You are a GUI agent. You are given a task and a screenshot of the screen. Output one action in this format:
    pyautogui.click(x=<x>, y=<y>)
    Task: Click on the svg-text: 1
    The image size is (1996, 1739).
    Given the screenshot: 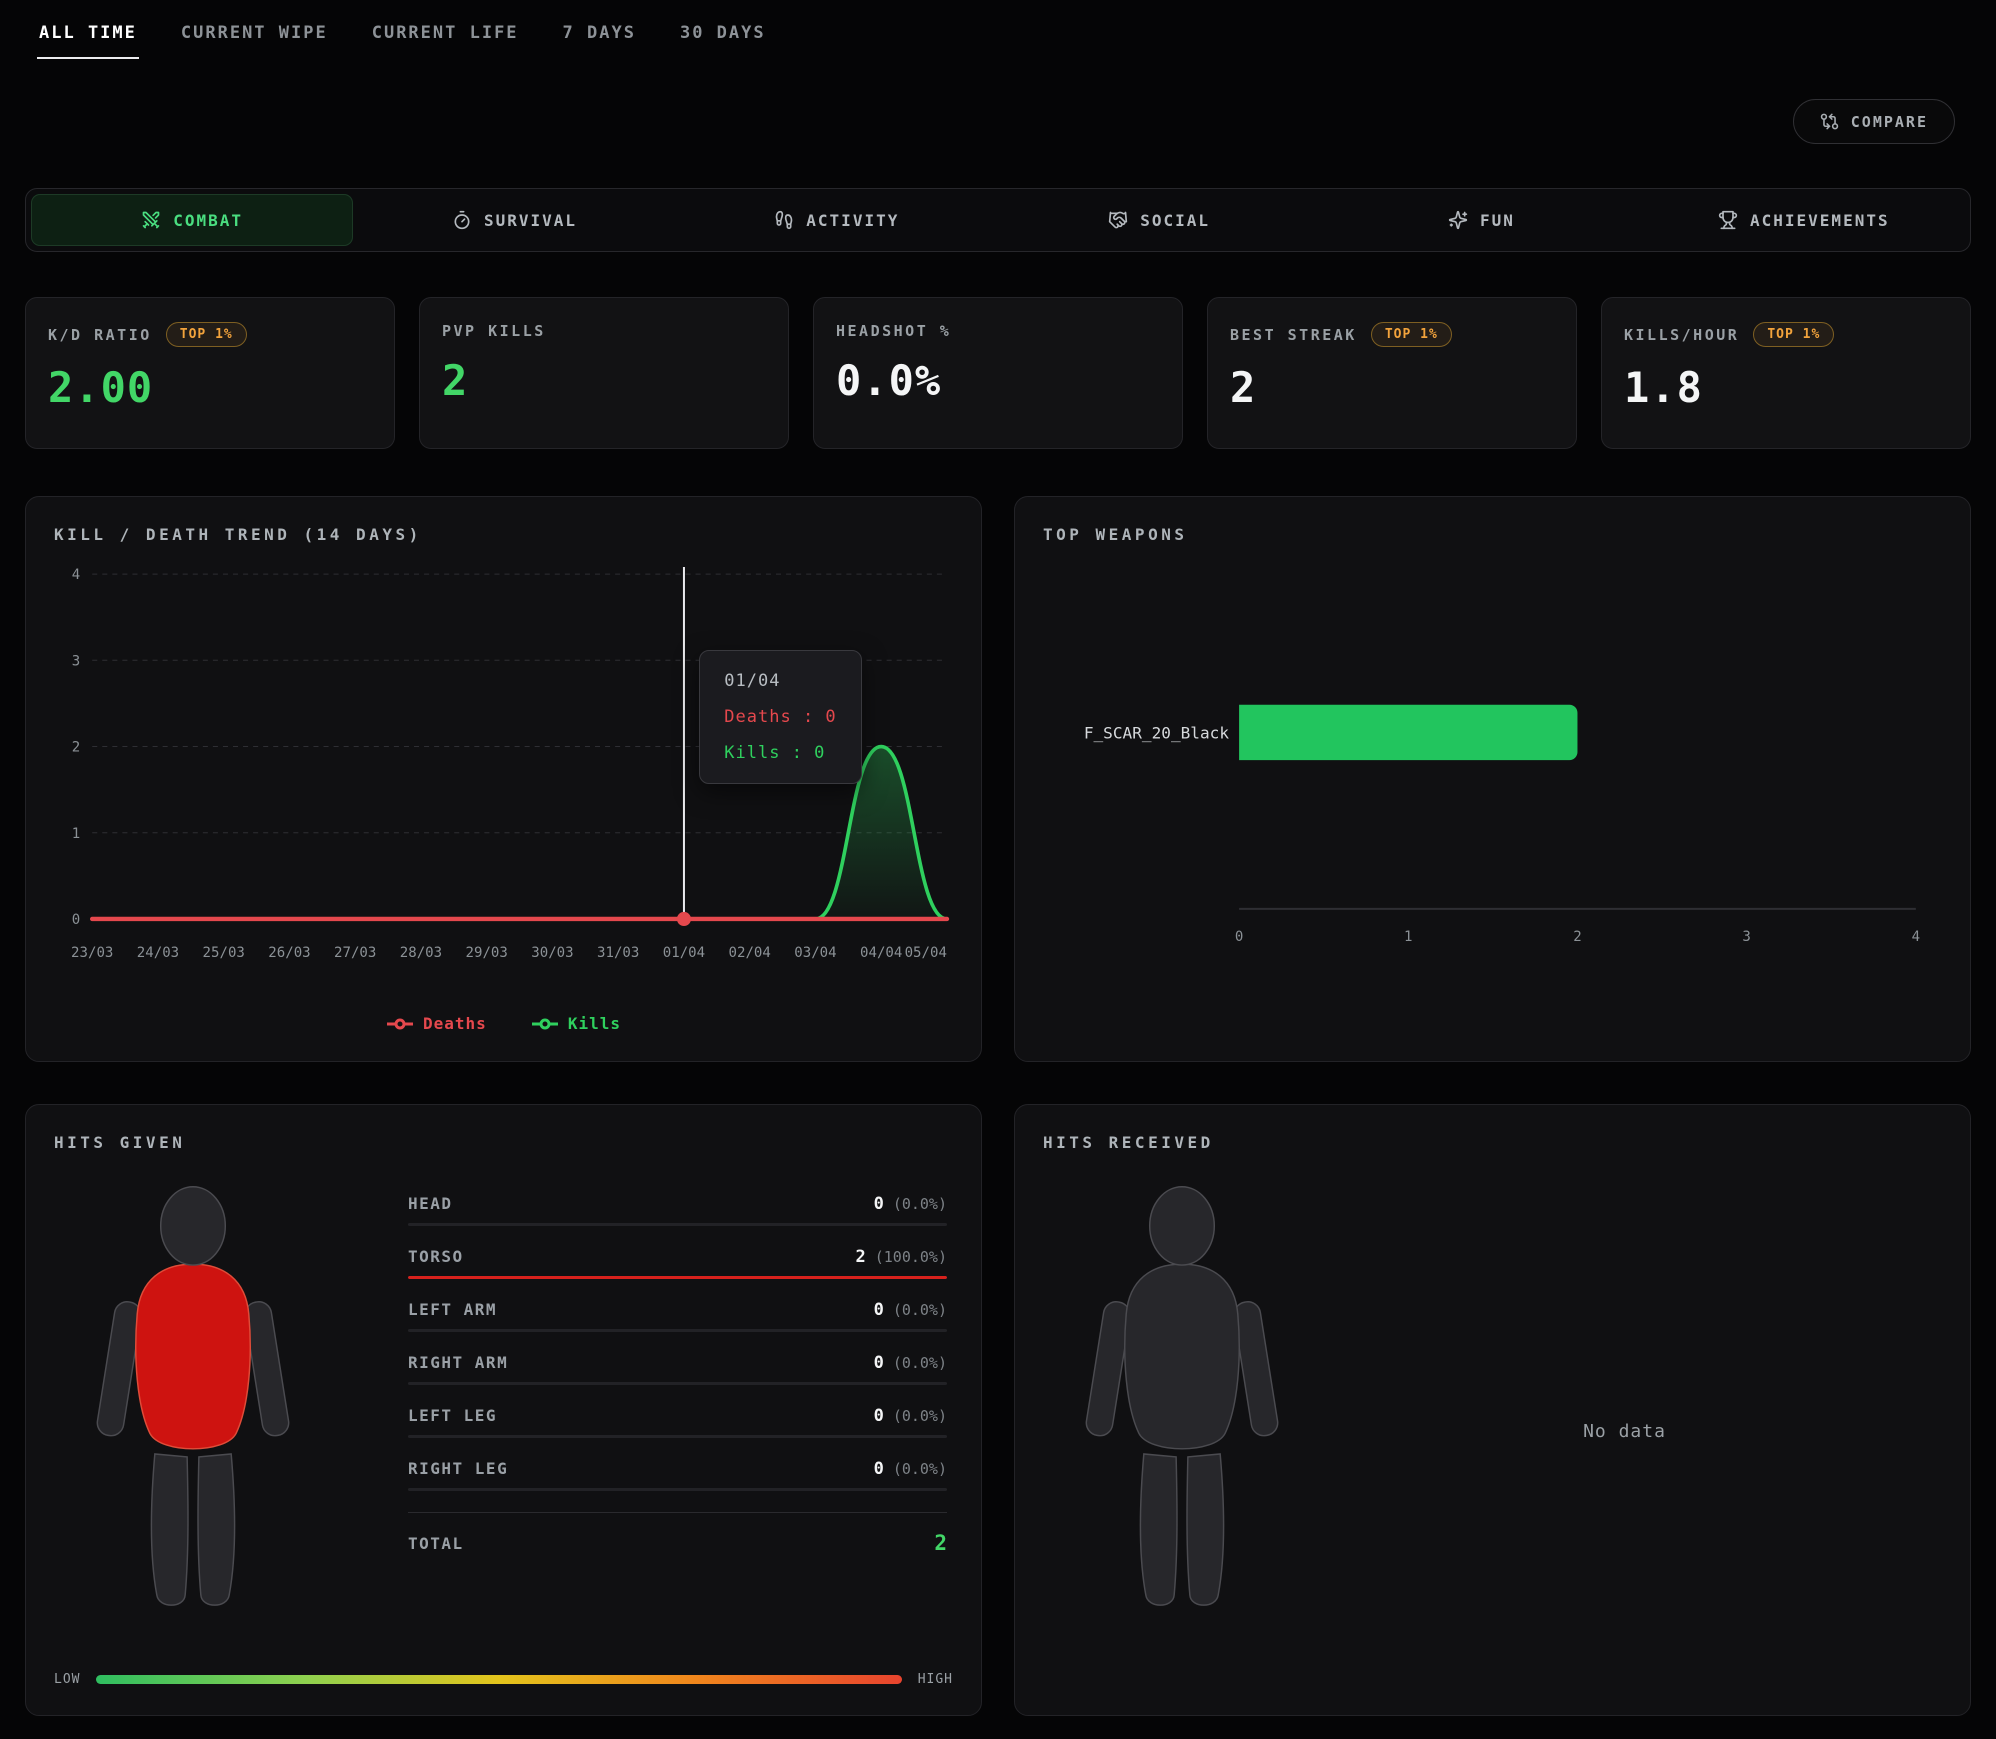 What is the action you would take?
    pyautogui.click(x=76, y=834)
    